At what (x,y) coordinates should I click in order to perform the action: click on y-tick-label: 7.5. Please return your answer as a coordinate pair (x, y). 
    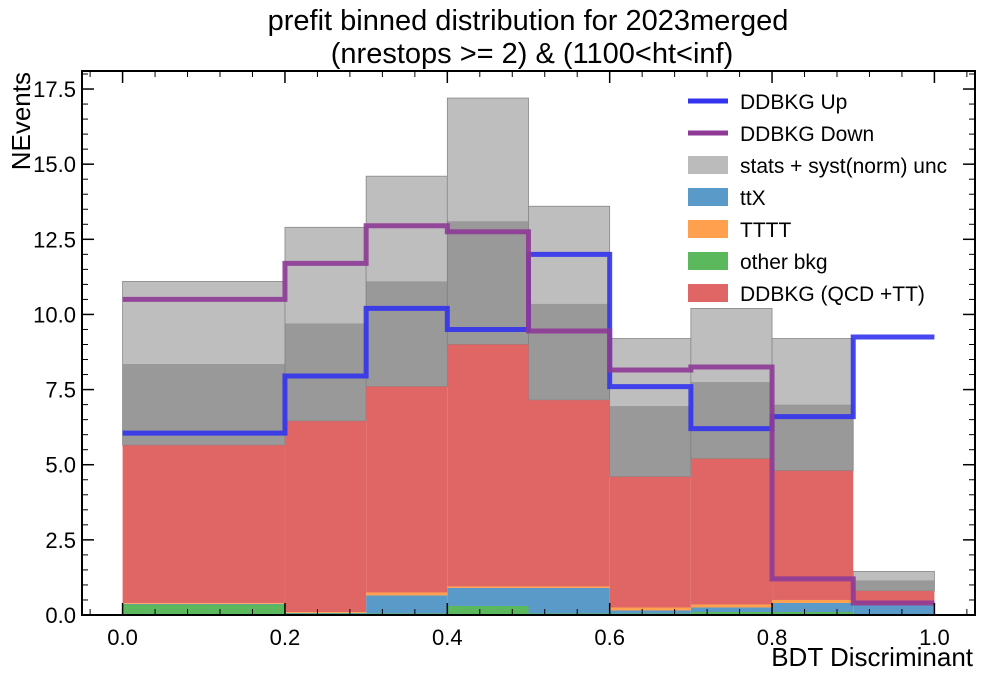
    Looking at the image, I should click on (60, 390).